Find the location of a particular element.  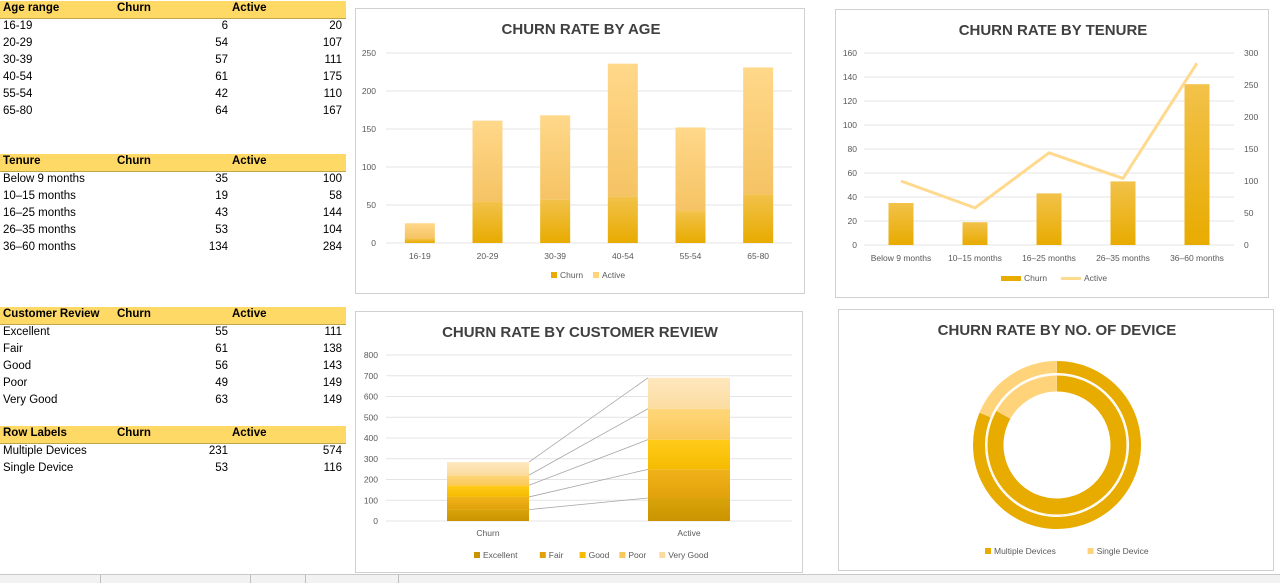

table-row: Fair 61 138 is located at coordinates (173, 350).